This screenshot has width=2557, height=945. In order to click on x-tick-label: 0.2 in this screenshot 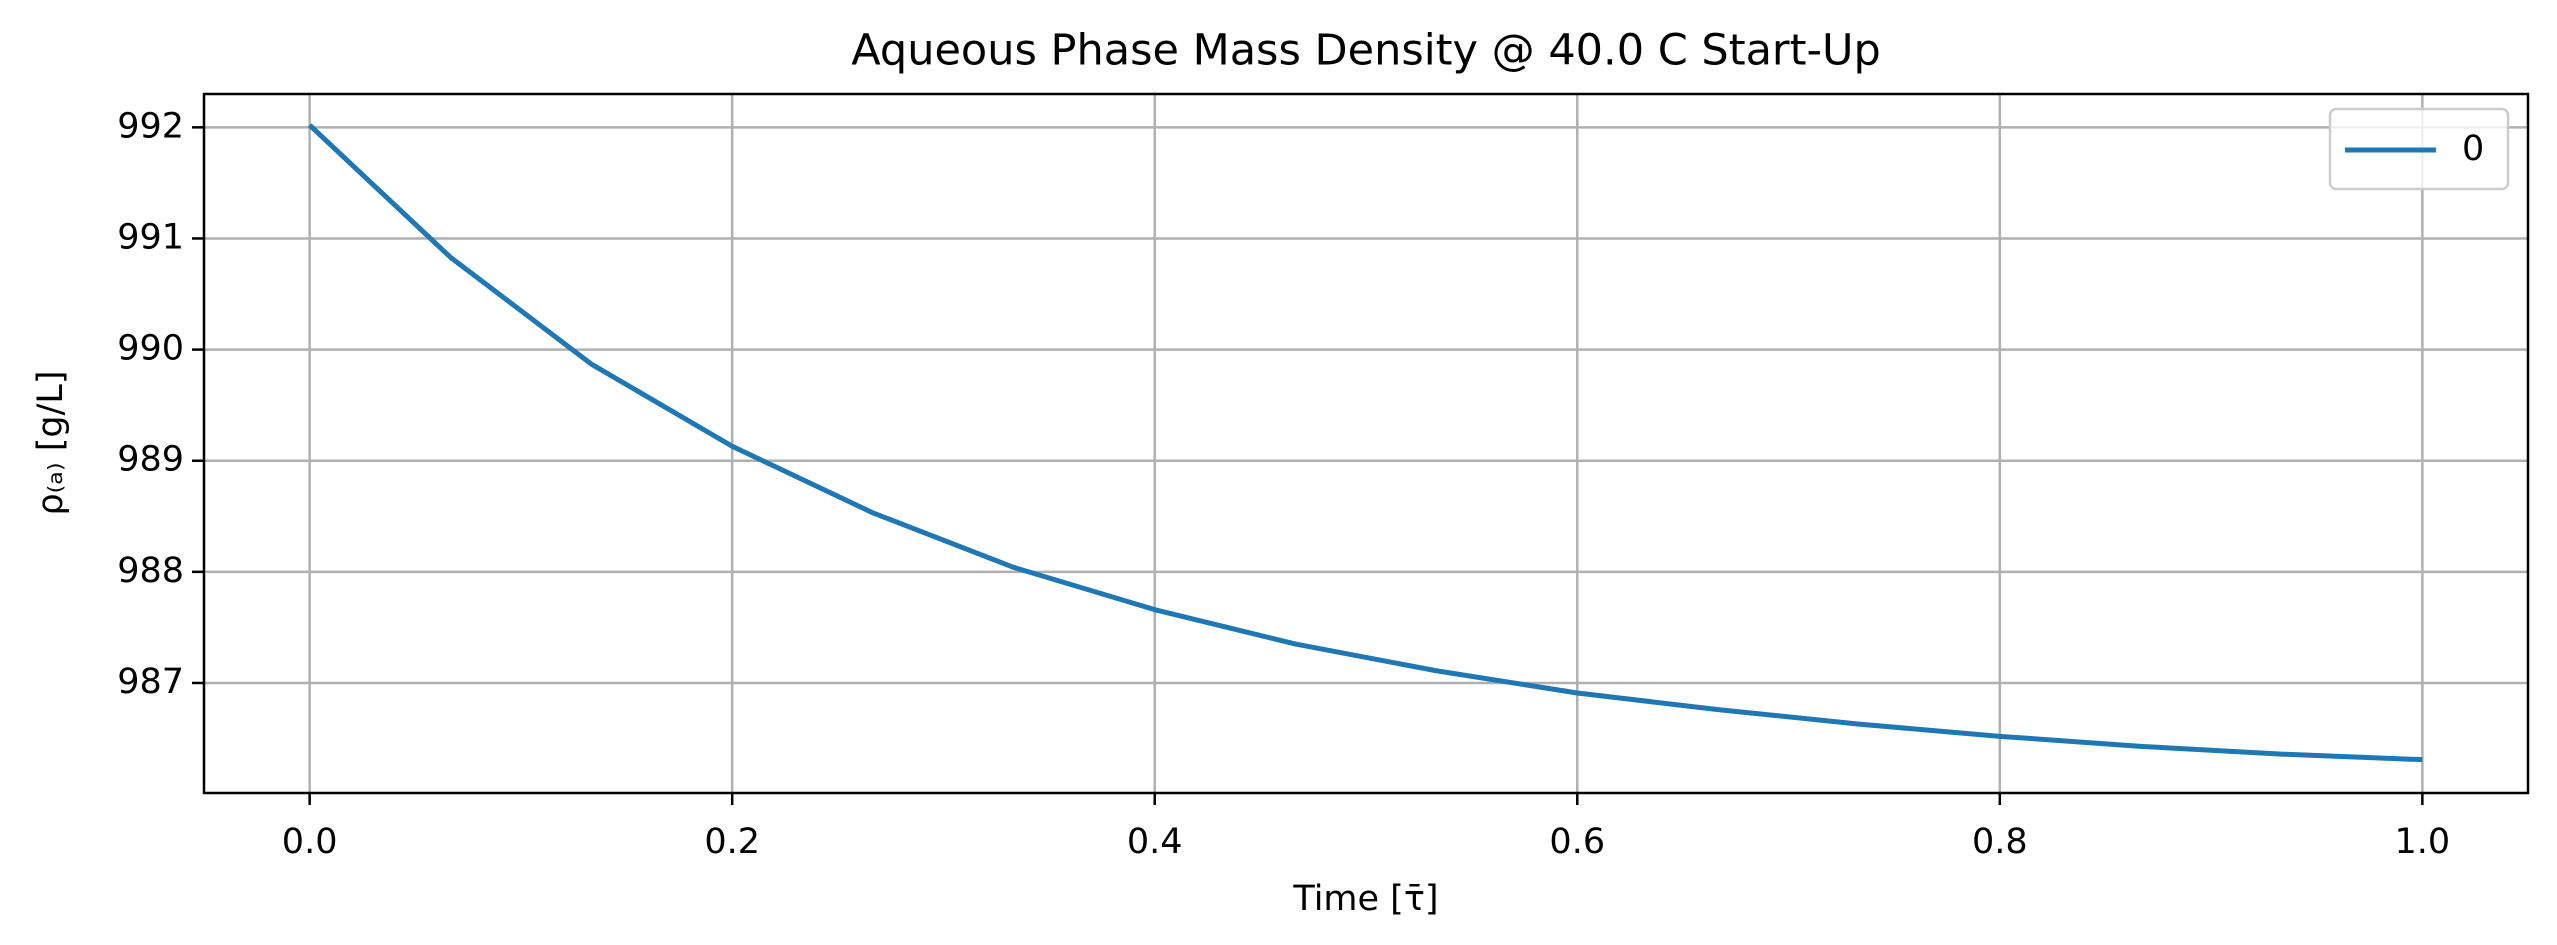, I will do `click(732, 842)`.